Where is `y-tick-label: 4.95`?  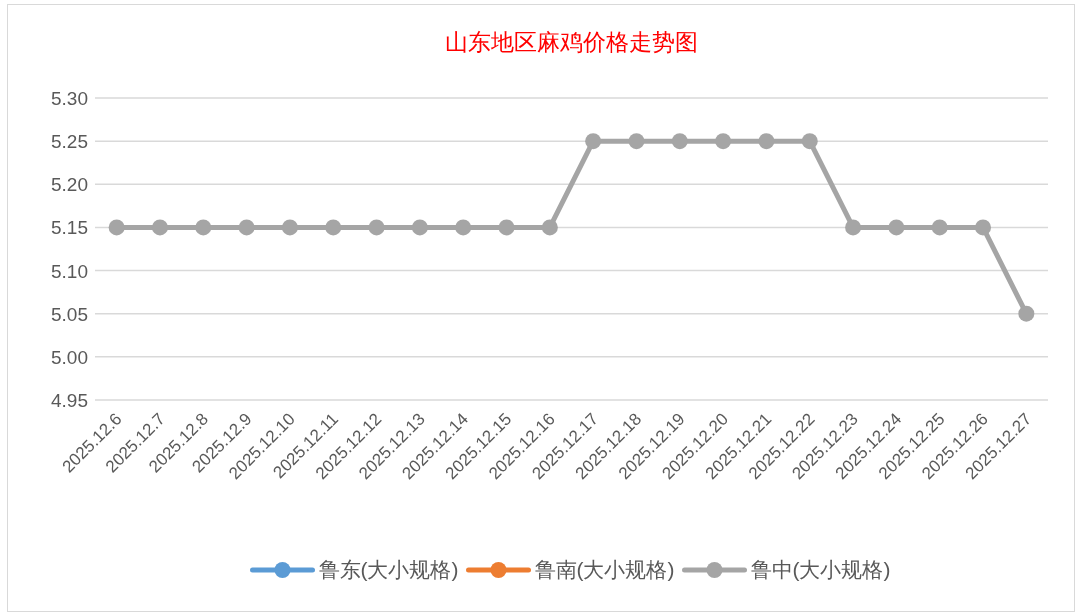 y-tick-label: 4.95 is located at coordinates (69, 400).